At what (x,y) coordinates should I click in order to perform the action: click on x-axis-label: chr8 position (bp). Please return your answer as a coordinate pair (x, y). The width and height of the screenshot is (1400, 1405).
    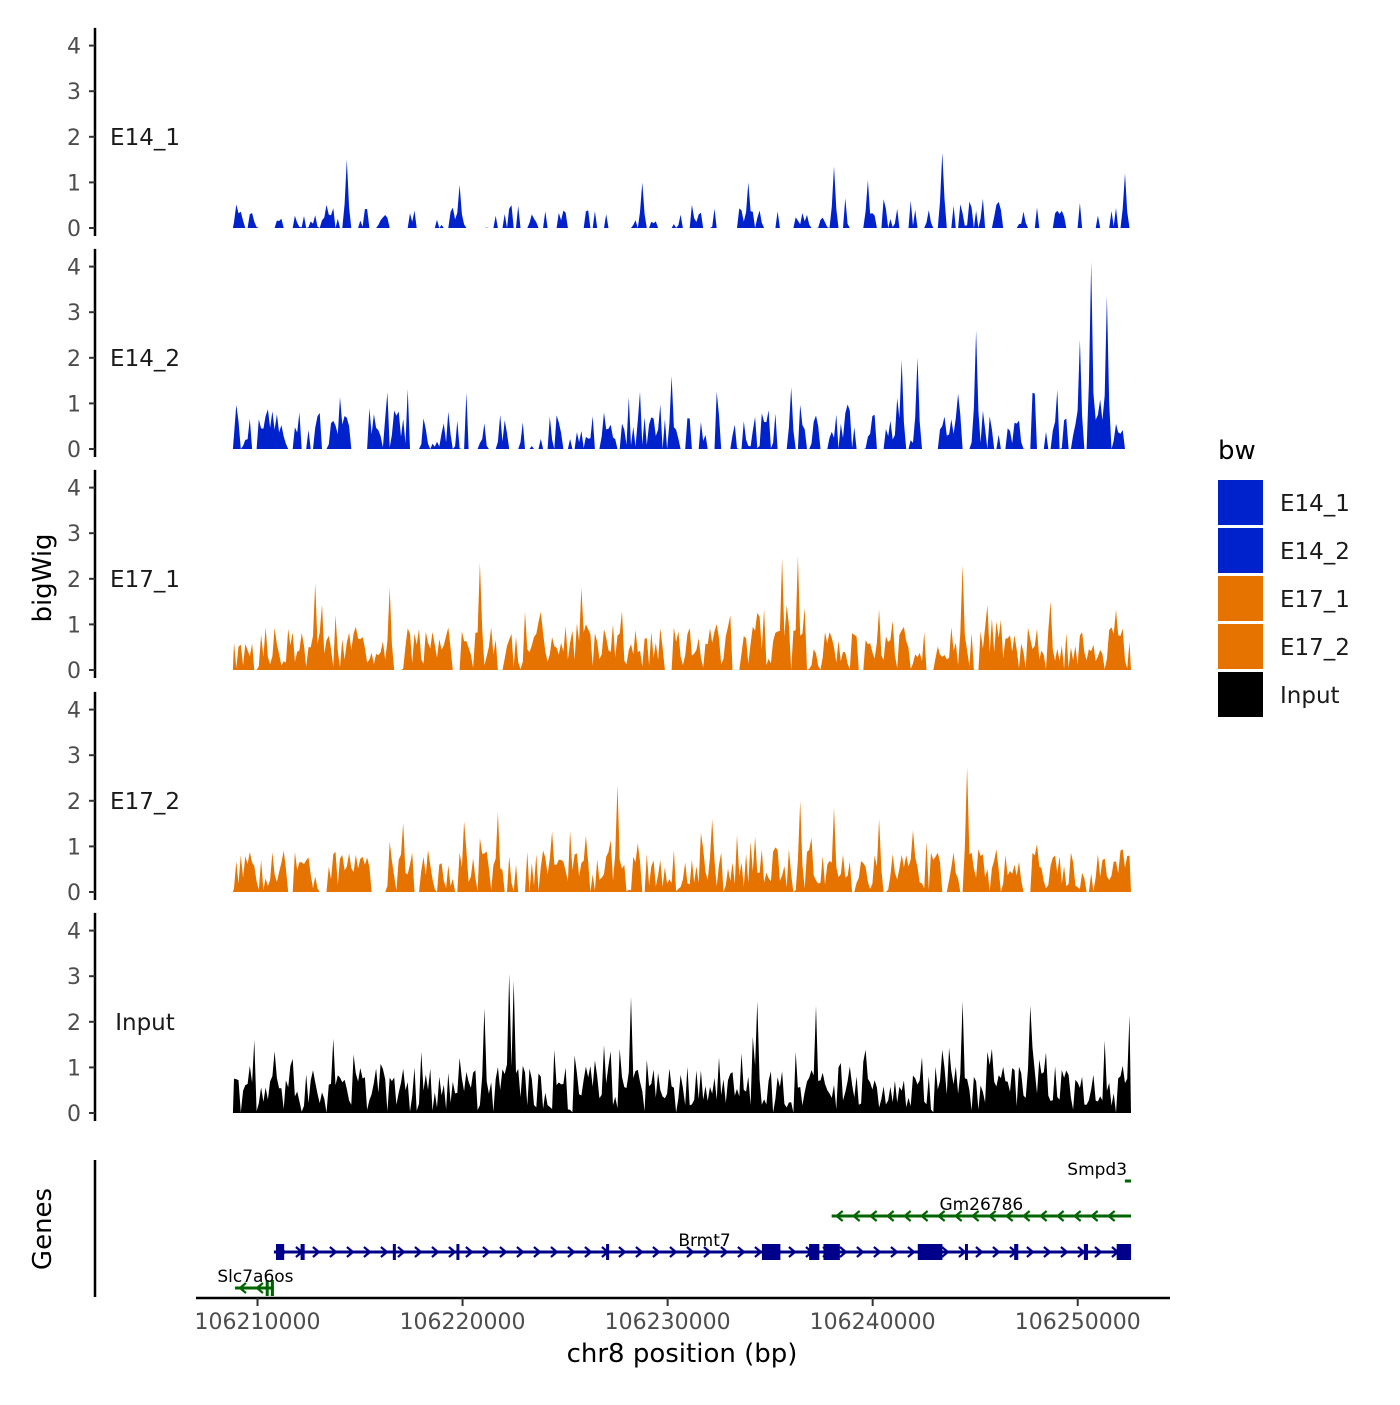
    Looking at the image, I should click on (682, 1354).